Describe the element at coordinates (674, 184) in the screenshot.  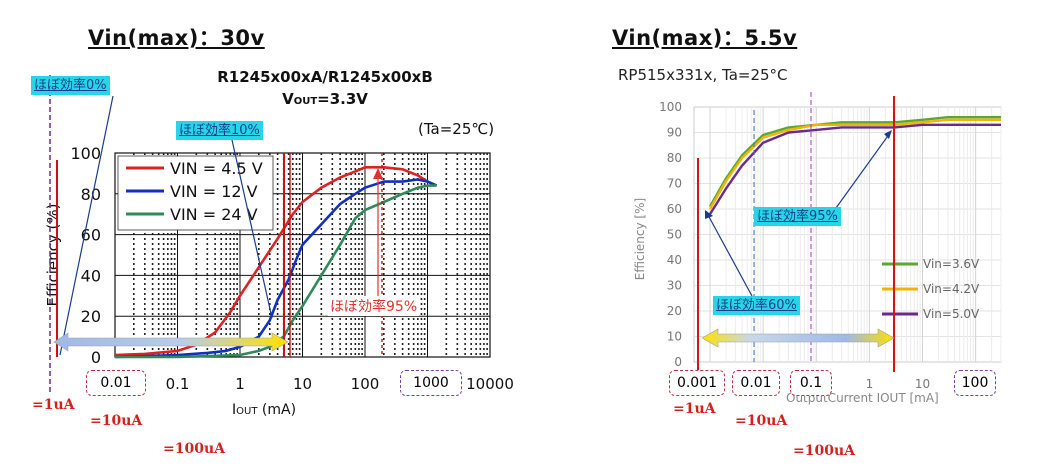
I see `right-ytick-label: 70` at that location.